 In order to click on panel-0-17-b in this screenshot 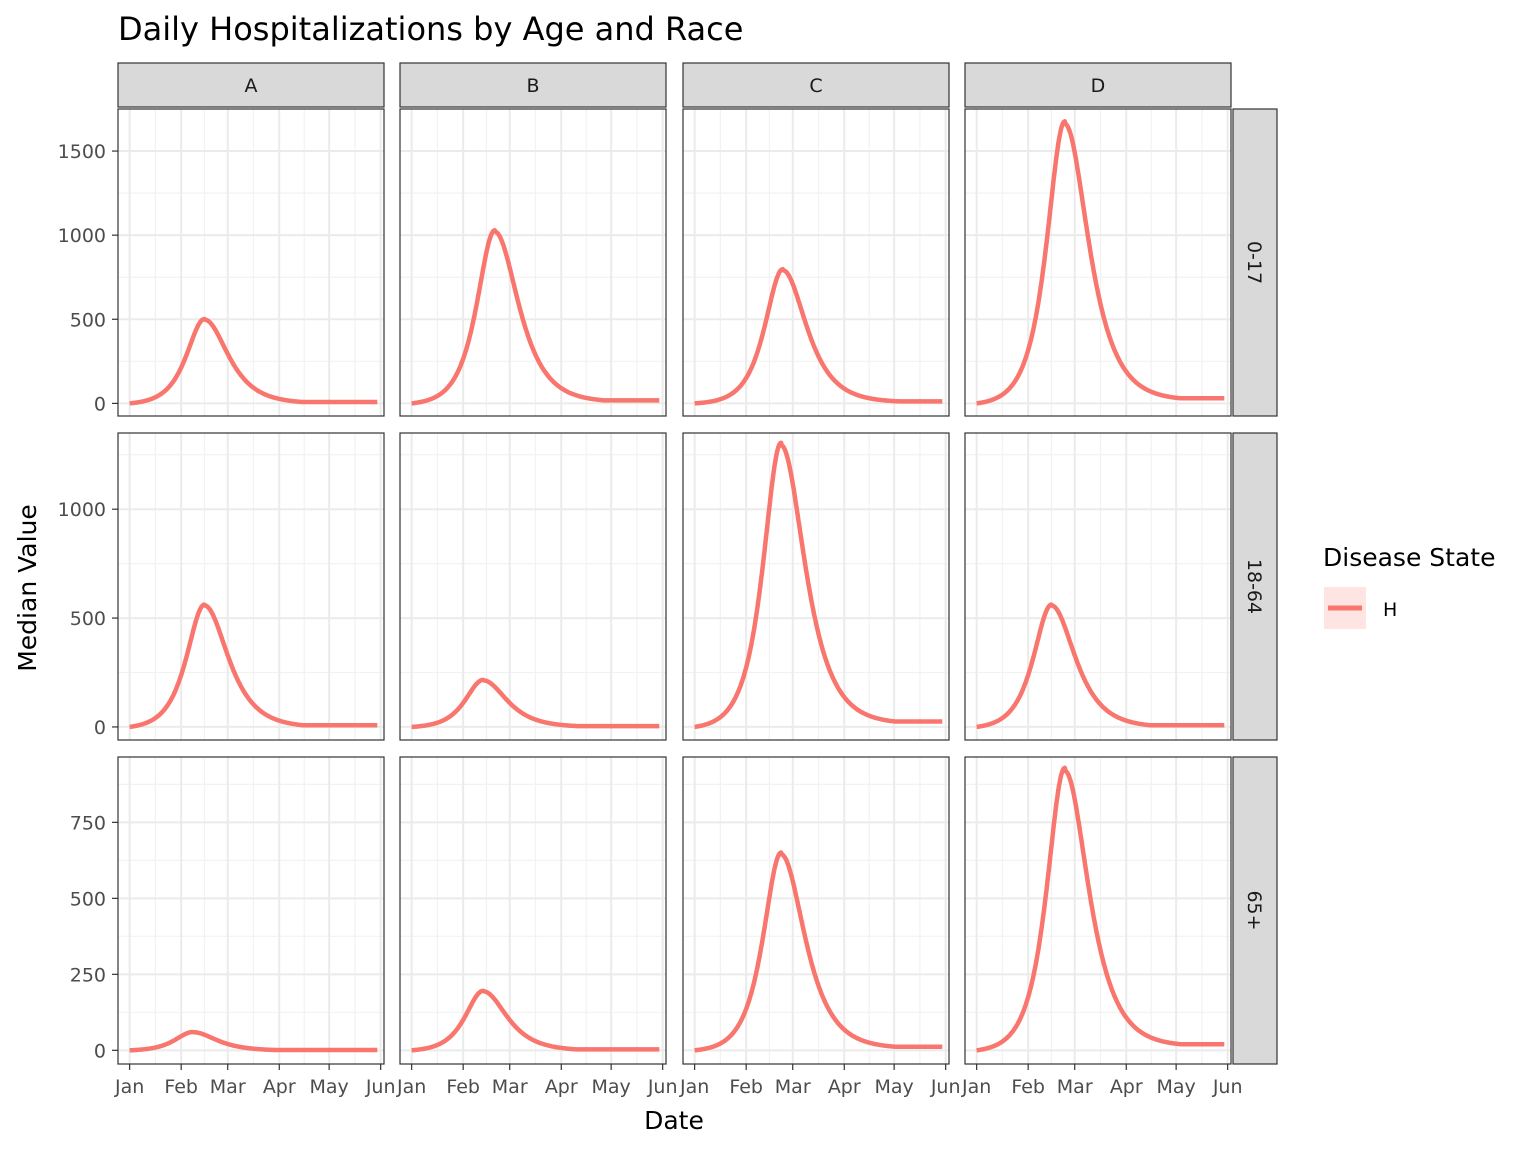, I will do `click(533, 262)`.